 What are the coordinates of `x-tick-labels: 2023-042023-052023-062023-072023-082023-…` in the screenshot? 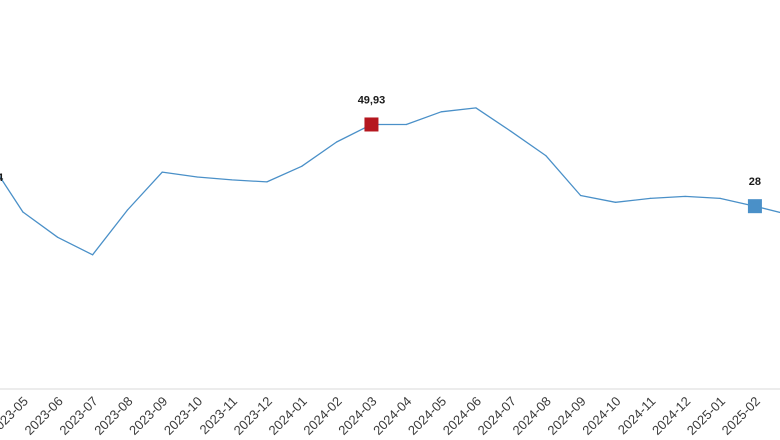 It's located at (381, 416).